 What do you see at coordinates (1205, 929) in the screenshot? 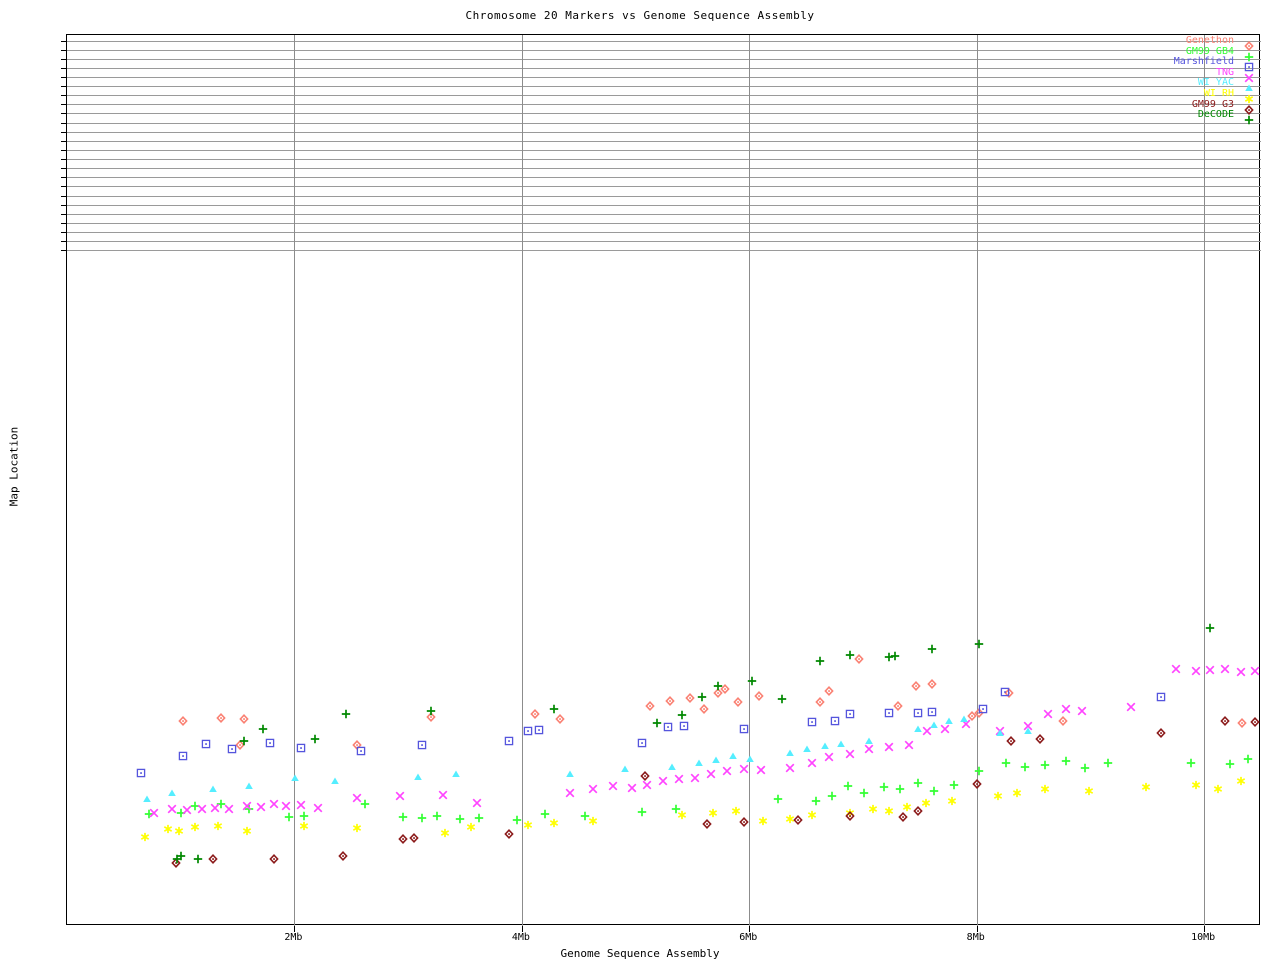
I see `x-tick-10Mb` at bounding box center [1205, 929].